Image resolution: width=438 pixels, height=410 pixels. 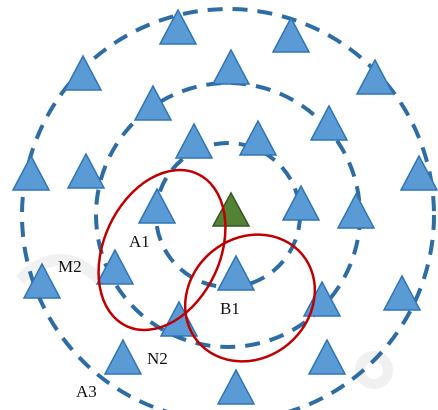 What do you see at coordinates (86, 391) in the screenshot?
I see `label-a3: A3` at bounding box center [86, 391].